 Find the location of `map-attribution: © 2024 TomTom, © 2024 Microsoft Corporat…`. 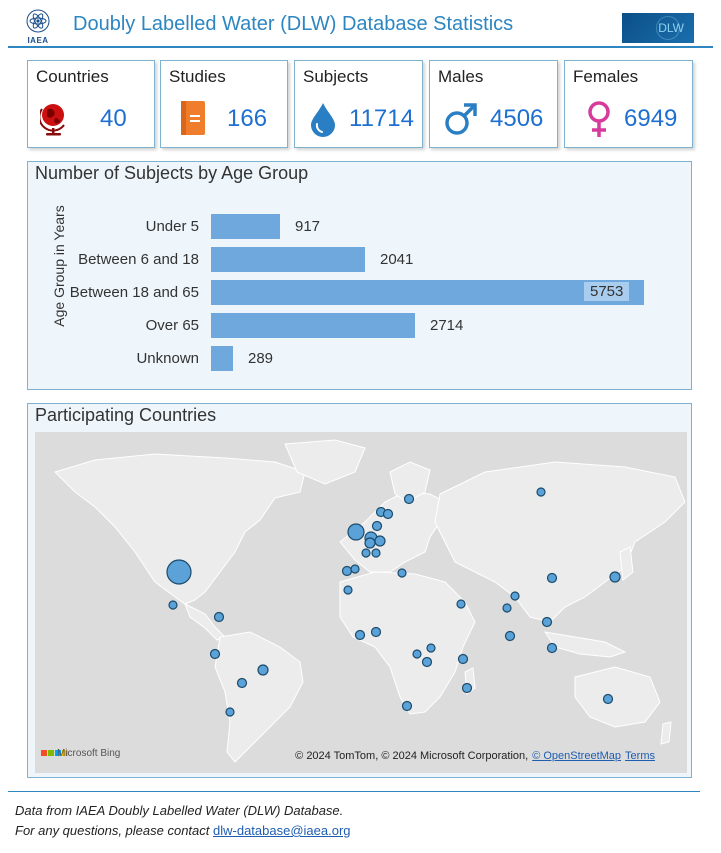

map-attribution: © 2024 TomTom, © 2024 Microsoft Corporat… is located at coordinates (475, 756).